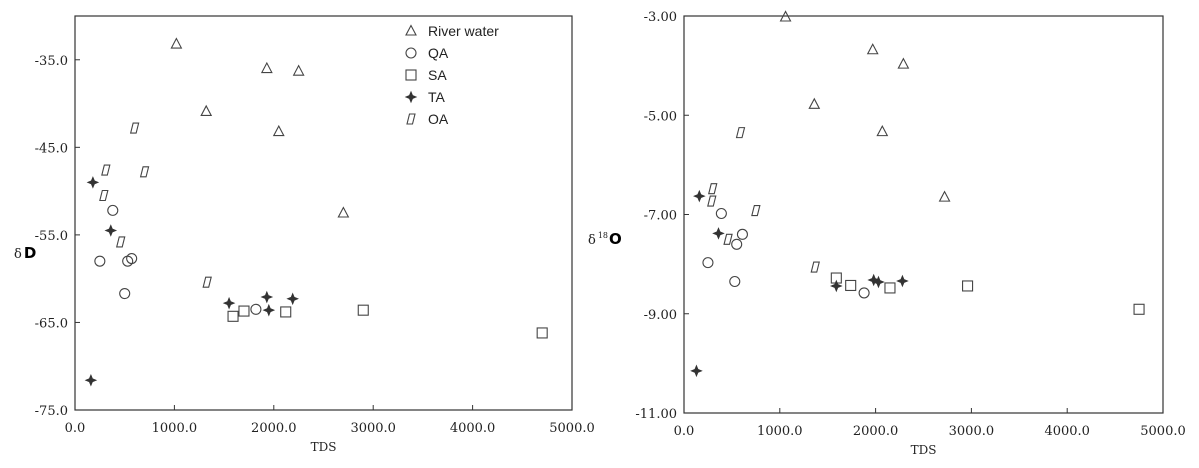  What do you see at coordinates (30, 253) in the screenshot?
I see `y-axis-title-main: D` at bounding box center [30, 253].